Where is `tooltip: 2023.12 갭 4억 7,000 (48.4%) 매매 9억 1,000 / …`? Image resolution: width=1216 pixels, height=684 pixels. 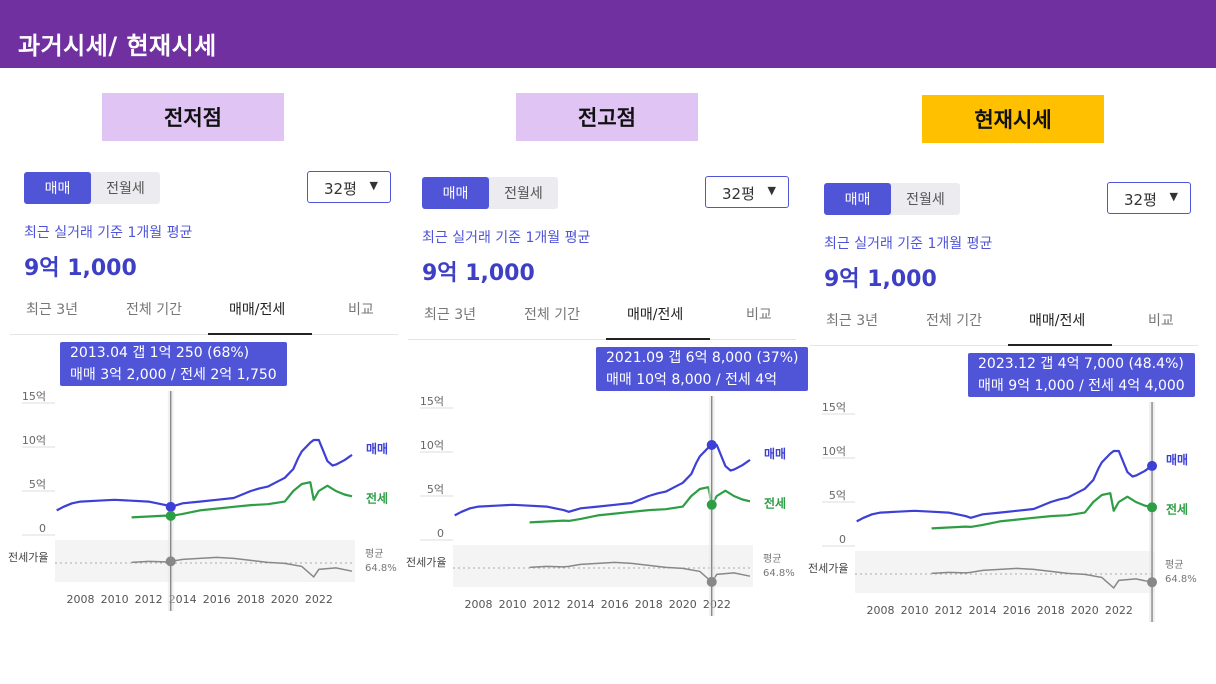
tooltip: 2023.12 갭 4억 7,000 (48.4%) 매매 9억 1,000 / … is located at coordinates (1081, 375).